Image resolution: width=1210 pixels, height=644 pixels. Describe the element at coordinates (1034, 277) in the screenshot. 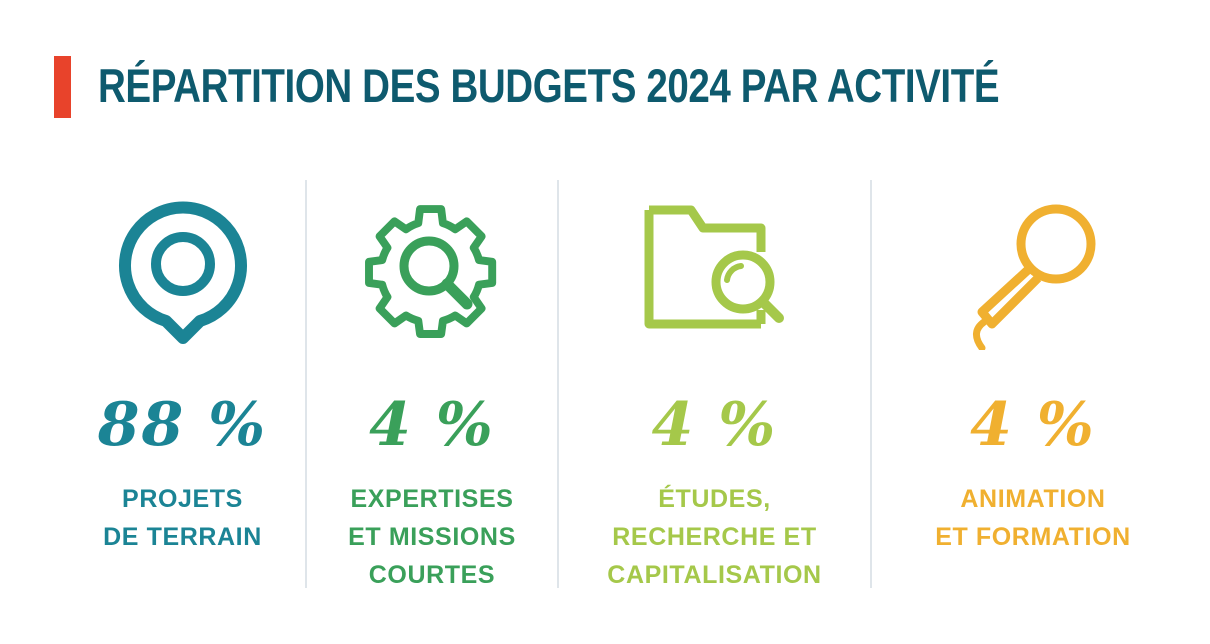

I see `microphone-icon` at that location.